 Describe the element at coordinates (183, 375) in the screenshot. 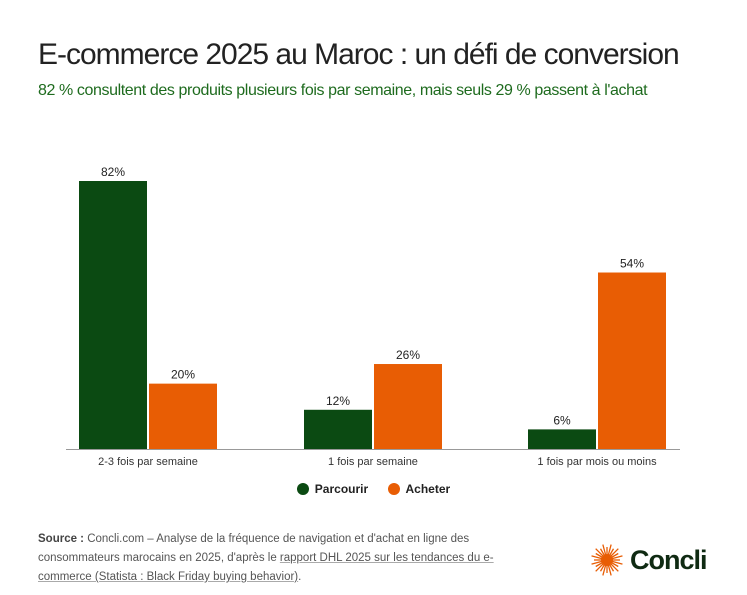

I see `data-label: 20%` at that location.